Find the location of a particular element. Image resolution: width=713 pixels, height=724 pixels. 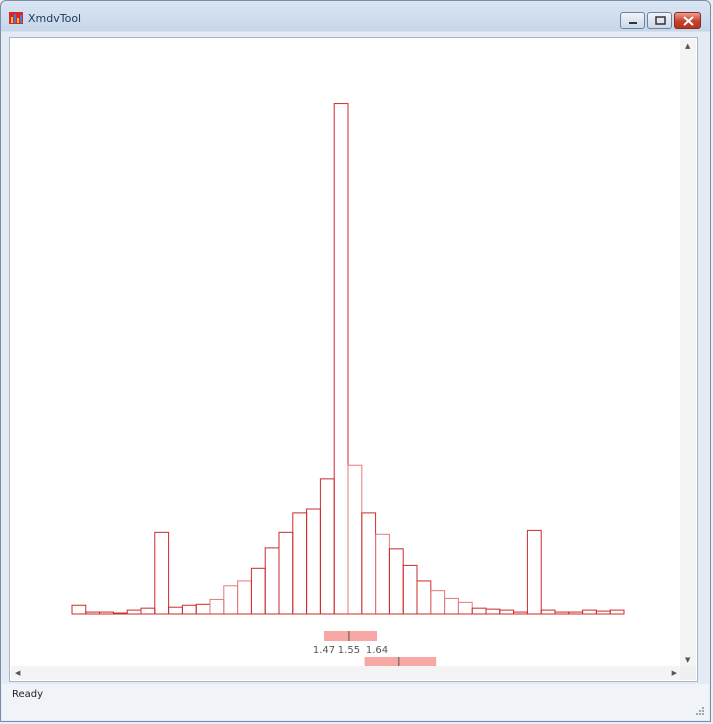

close-button is located at coordinates (687, 20).